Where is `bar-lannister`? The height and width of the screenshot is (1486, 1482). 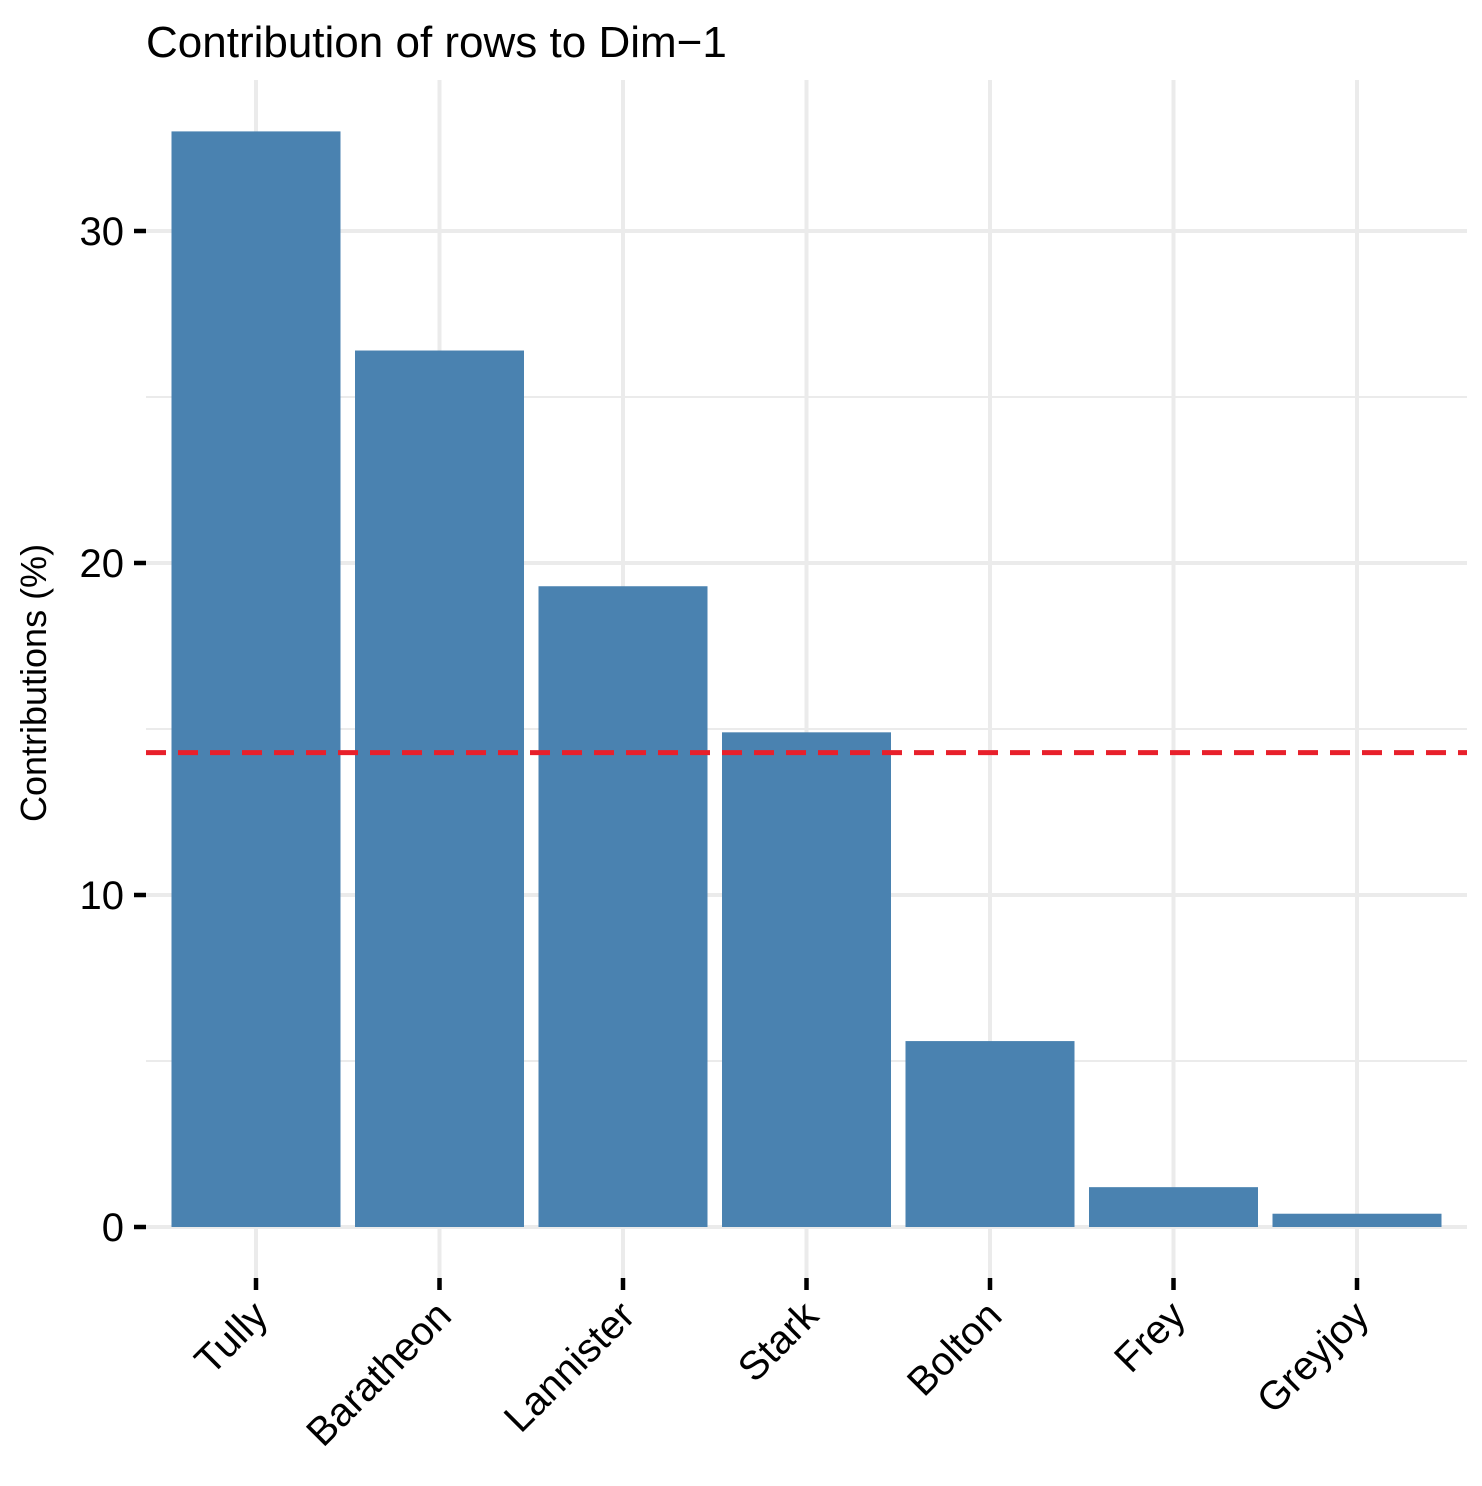 bar-lannister is located at coordinates (623, 906).